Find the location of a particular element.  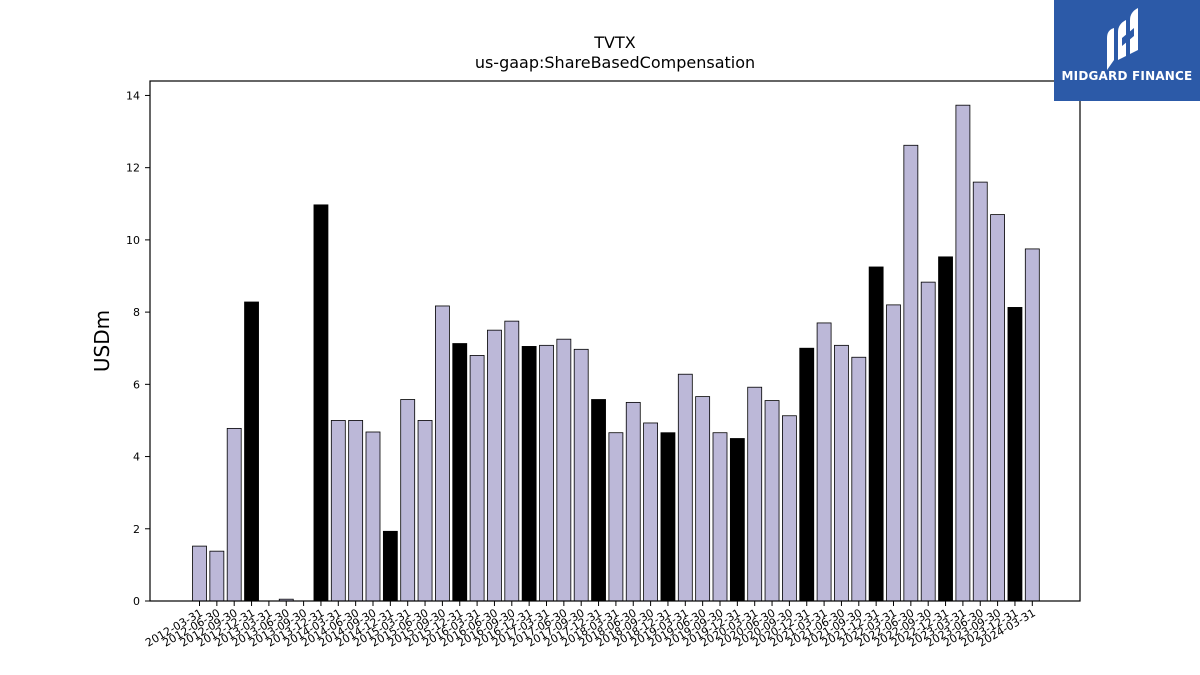

y-tick-label: 12 is located at coordinates (133, 168).